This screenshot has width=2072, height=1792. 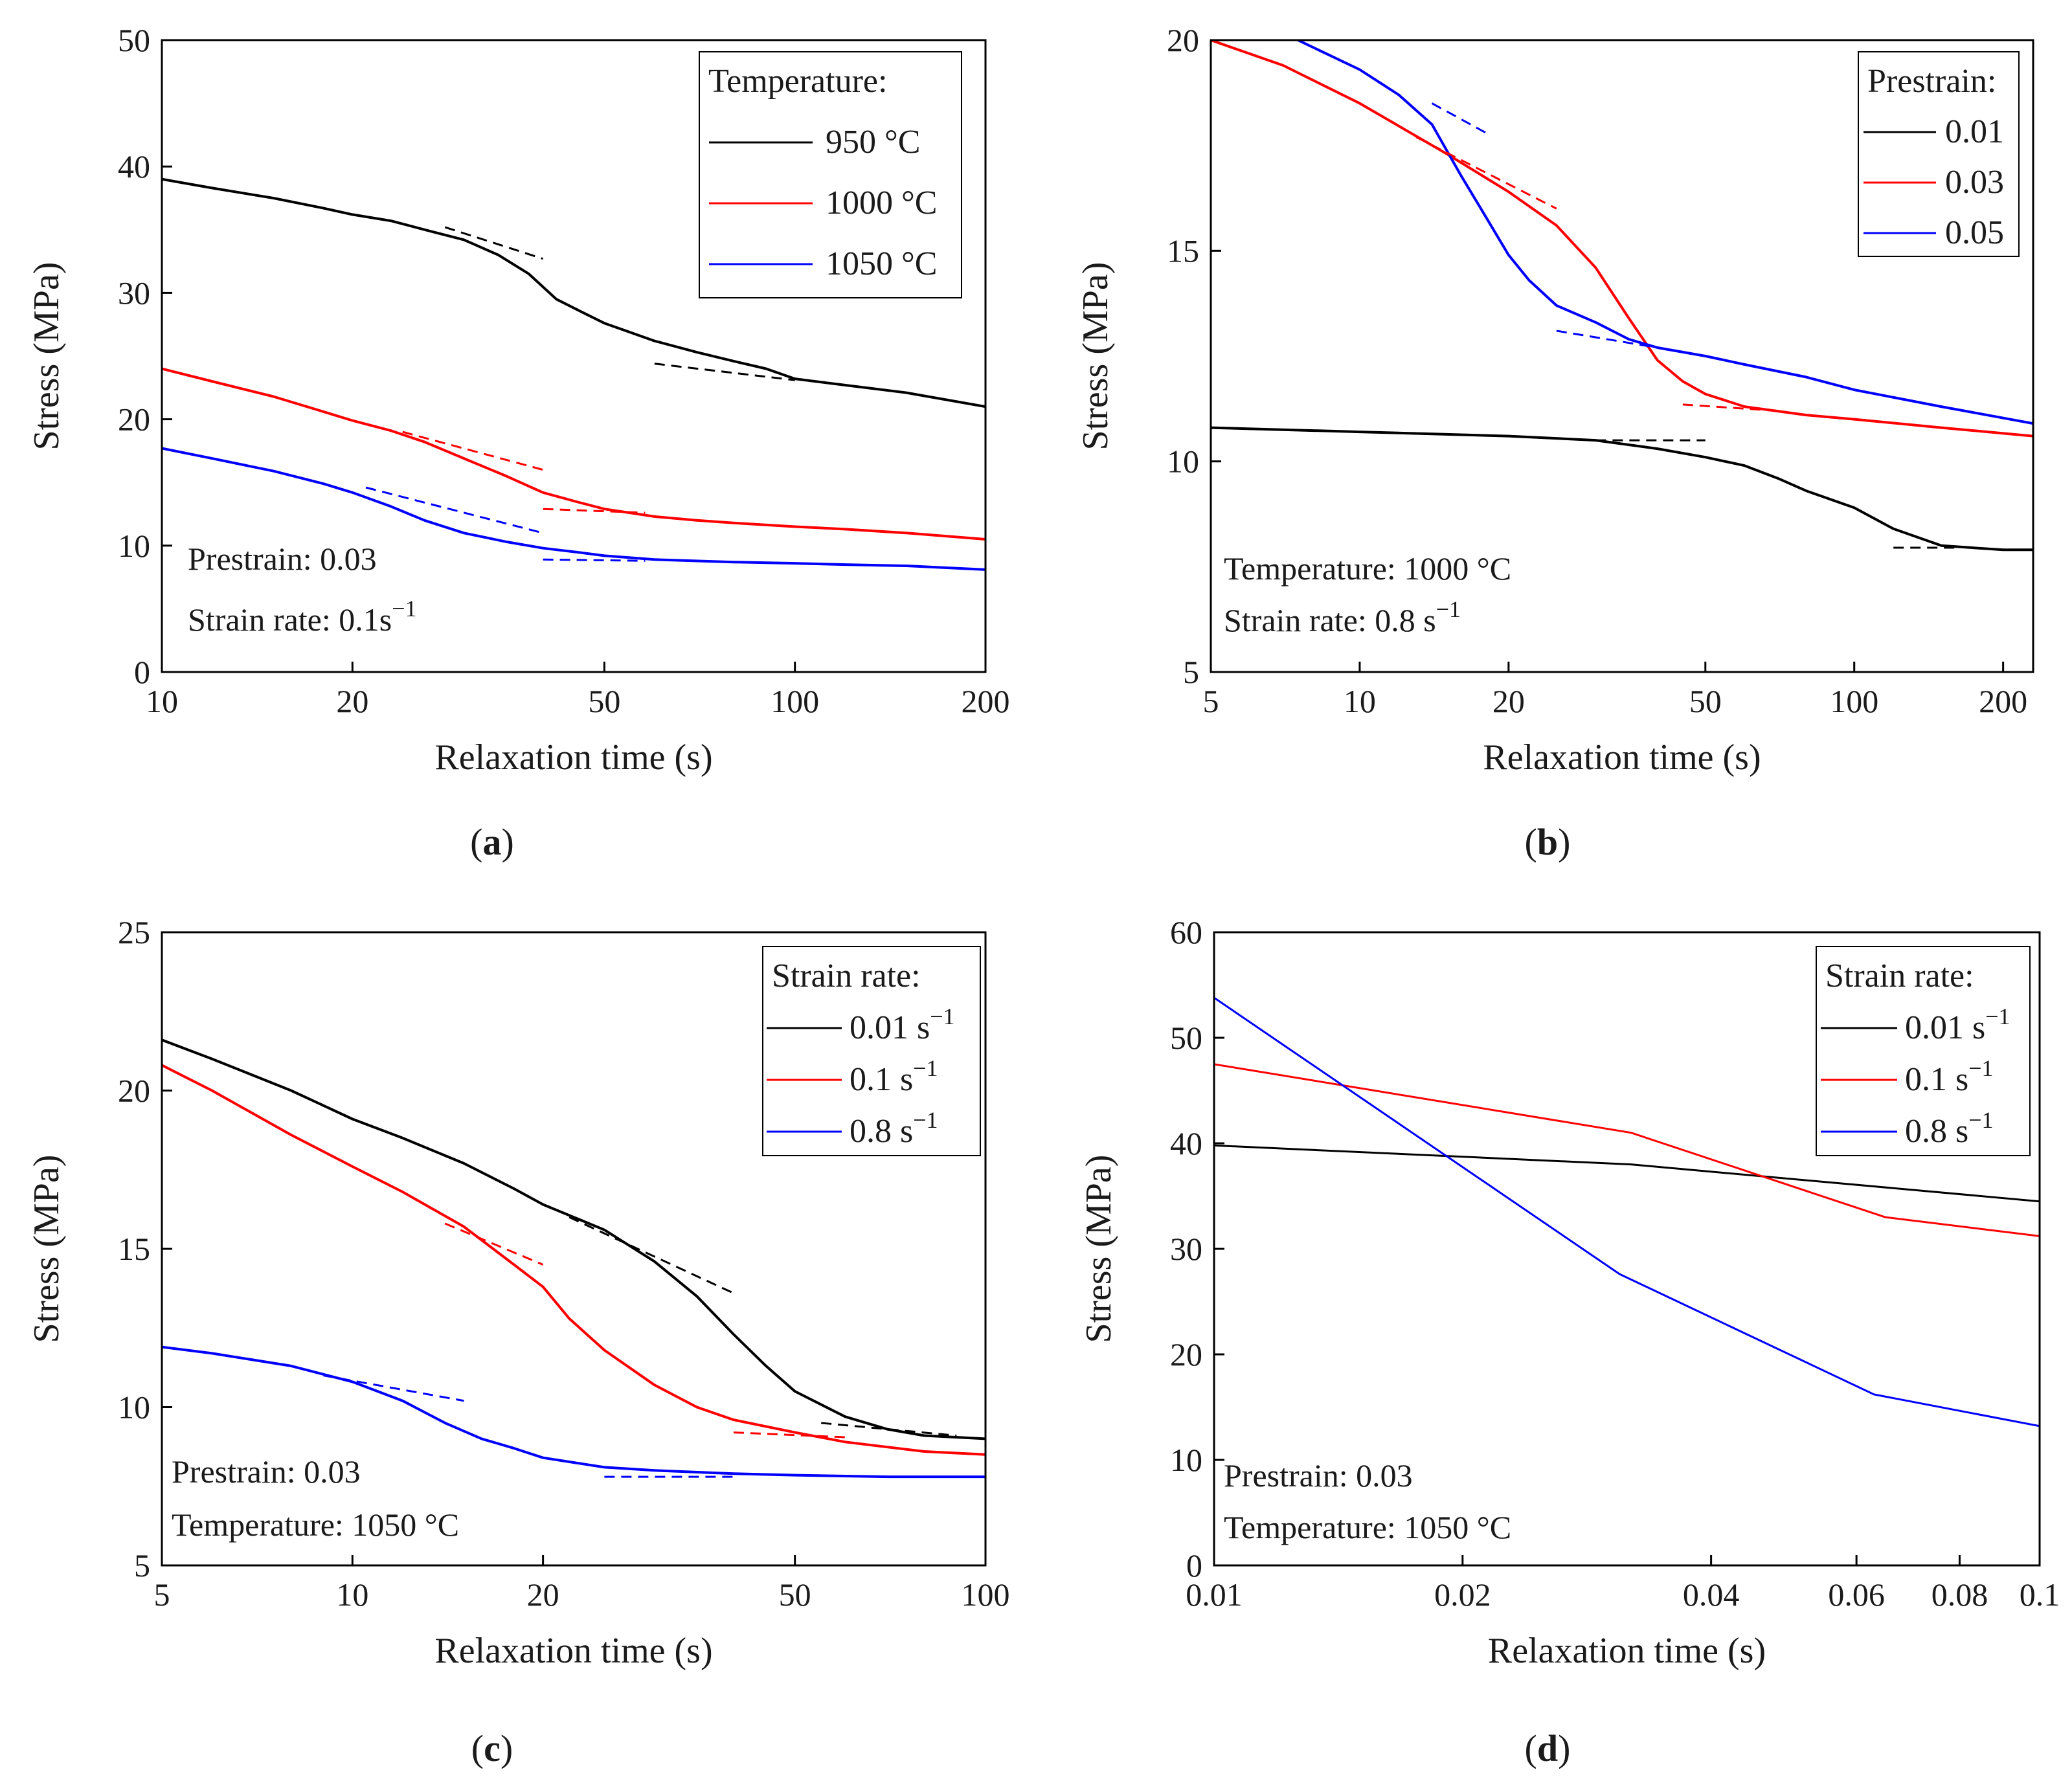 I want to click on x-tick-label: 0.02, so click(x=1462, y=1594).